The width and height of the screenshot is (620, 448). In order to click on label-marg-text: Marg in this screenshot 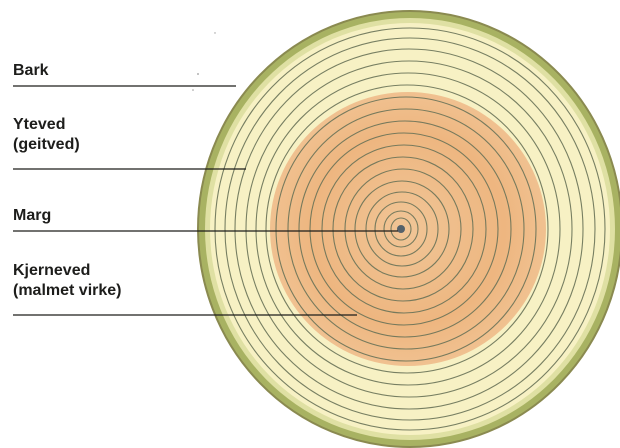, I will do `click(32, 215)`.